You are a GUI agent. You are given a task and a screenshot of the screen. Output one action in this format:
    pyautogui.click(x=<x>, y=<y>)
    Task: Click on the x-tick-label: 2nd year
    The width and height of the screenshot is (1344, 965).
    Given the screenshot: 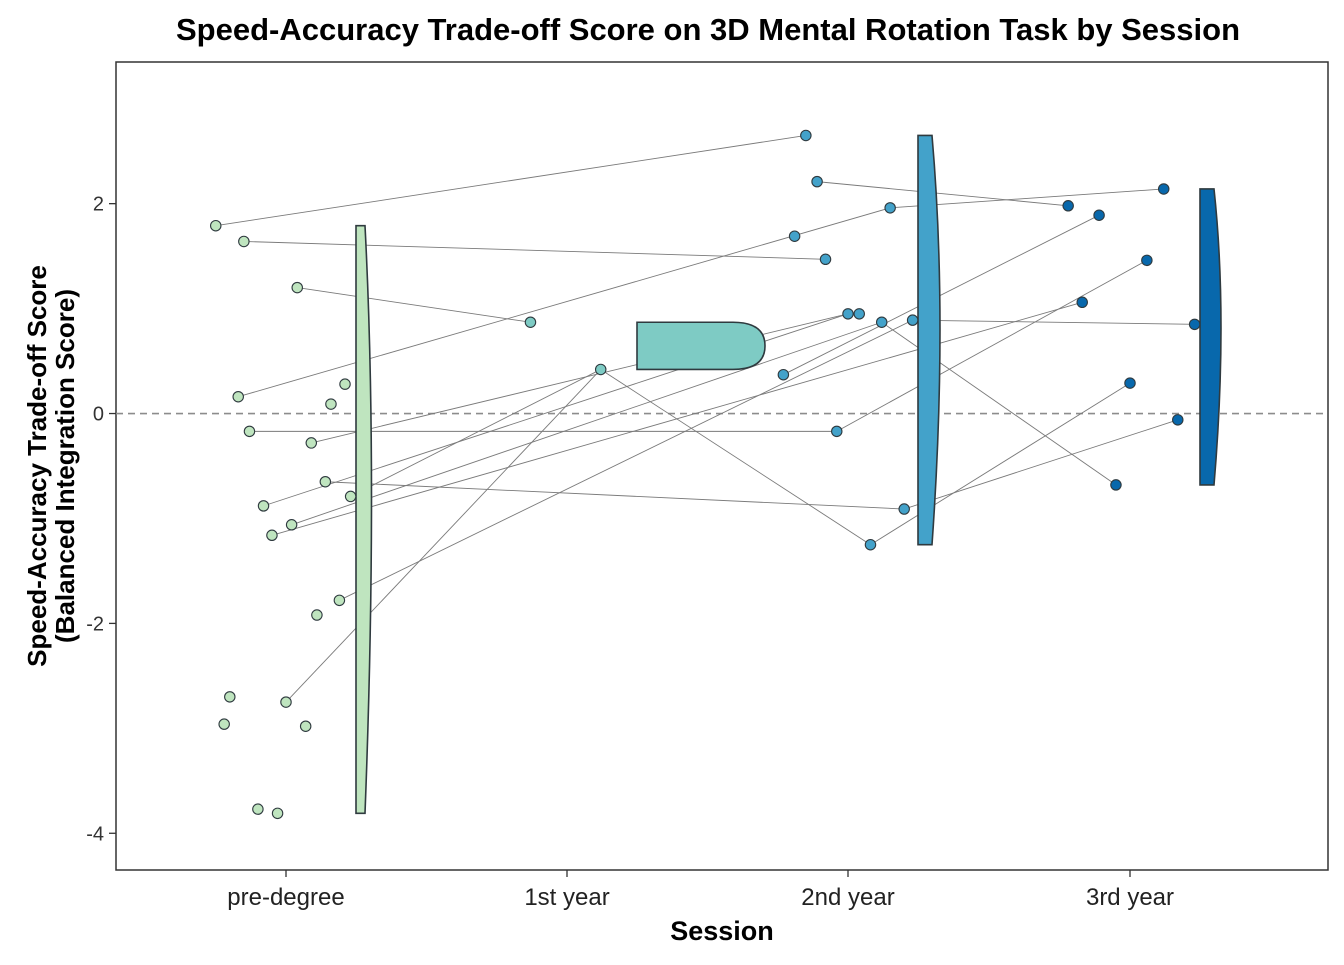 What is the action you would take?
    pyautogui.click(x=847, y=897)
    